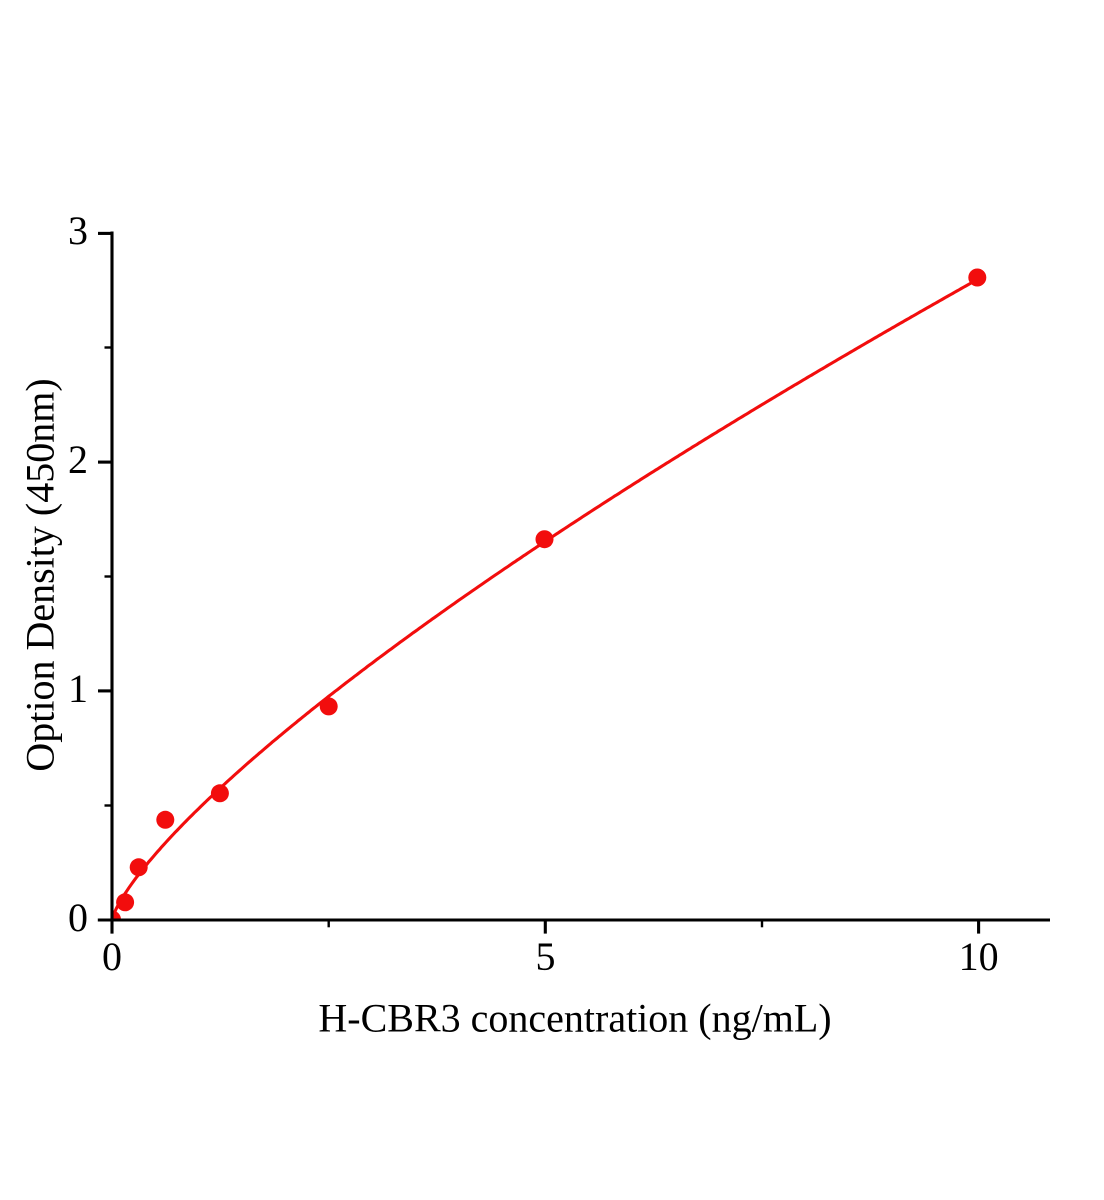  I want to click on svg-text: 3, so click(78, 230).